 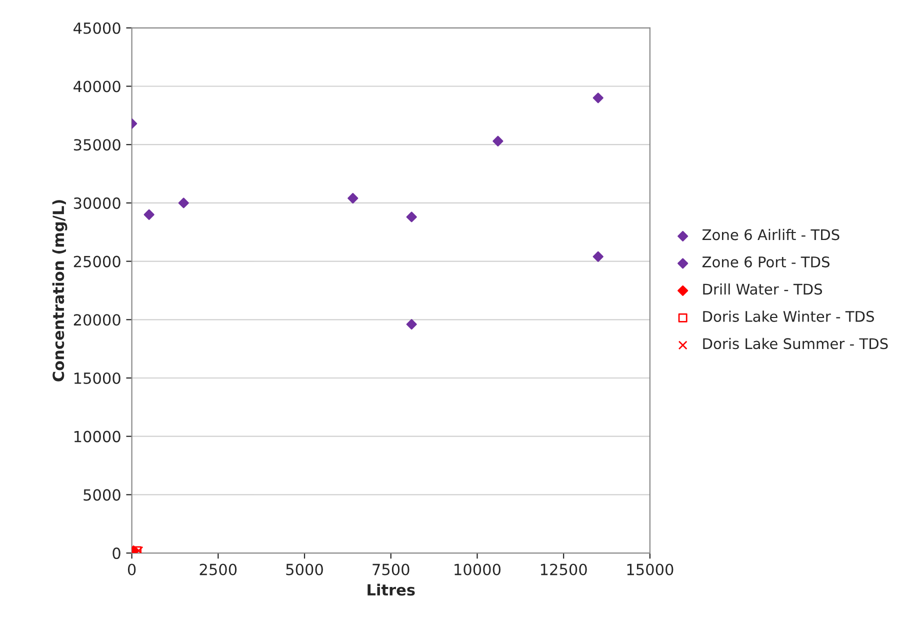 What do you see at coordinates (97, 262) in the screenshot?
I see `y-tick-label: 25000` at bounding box center [97, 262].